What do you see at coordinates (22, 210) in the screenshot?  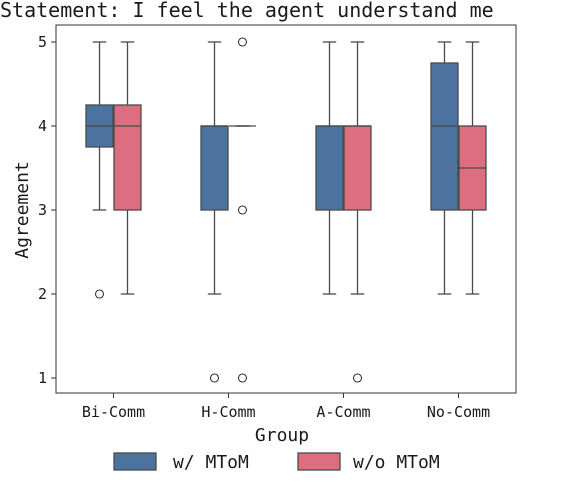 I see `y-axis-label: Agreement` at bounding box center [22, 210].